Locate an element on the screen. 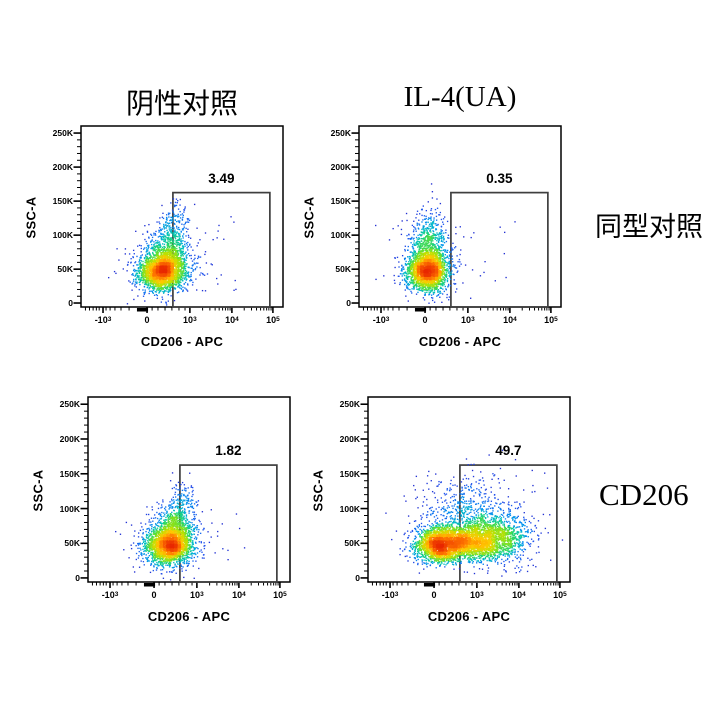 This screenshot has width=711, height=711. row-label-cd206: CD206 is located at coordinates (644, 494).